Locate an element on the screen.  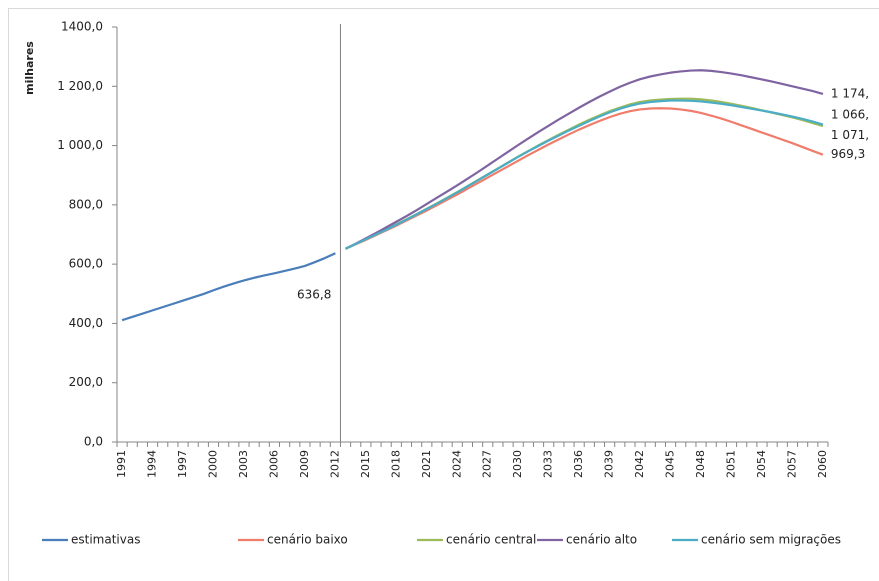
x-tick-label: 2003 is located at coordinates (243, 464).